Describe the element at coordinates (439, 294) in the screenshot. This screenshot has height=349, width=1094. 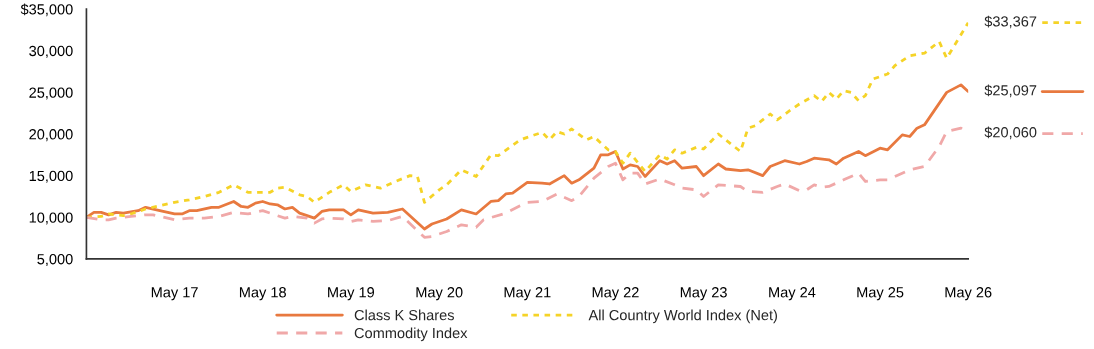
I see `x-tick-label: May 20` at that location.